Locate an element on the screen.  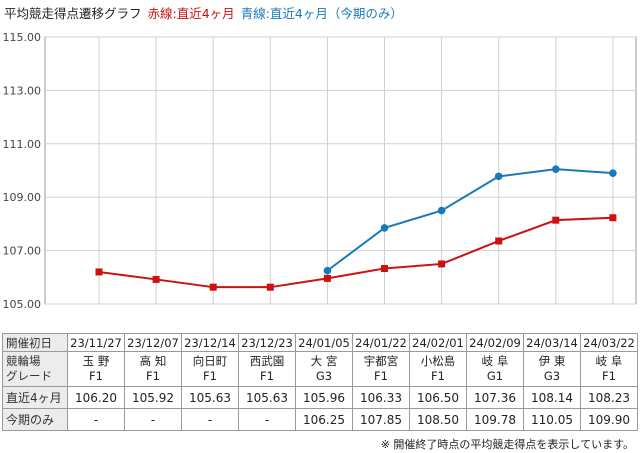
season-score-cell: 109.90 is located at coordinates (609, 419).